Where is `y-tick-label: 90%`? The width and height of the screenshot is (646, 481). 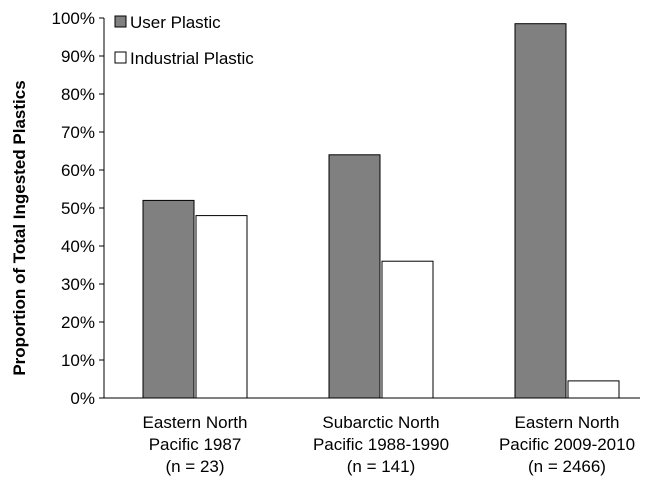 y-tick-label: 90% is located at coordinates (78, 56).